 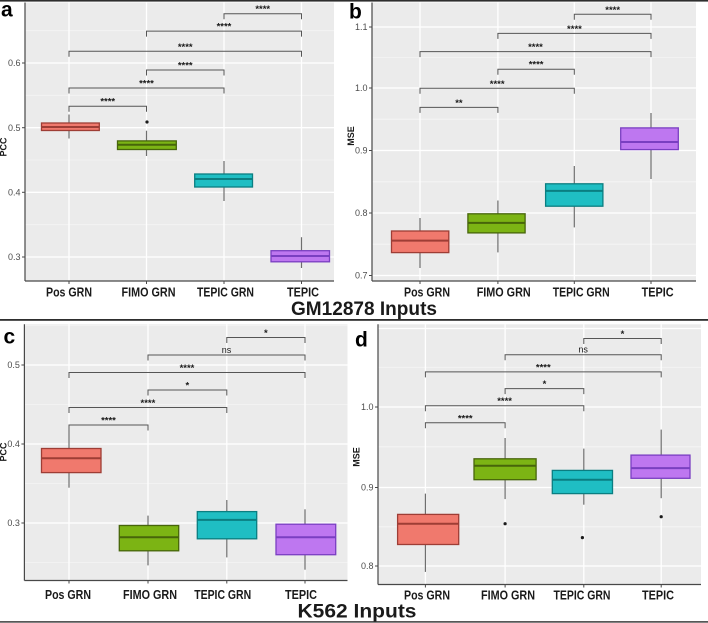 I want to click on svg-text: 0.6, so click(x=14, y=63).